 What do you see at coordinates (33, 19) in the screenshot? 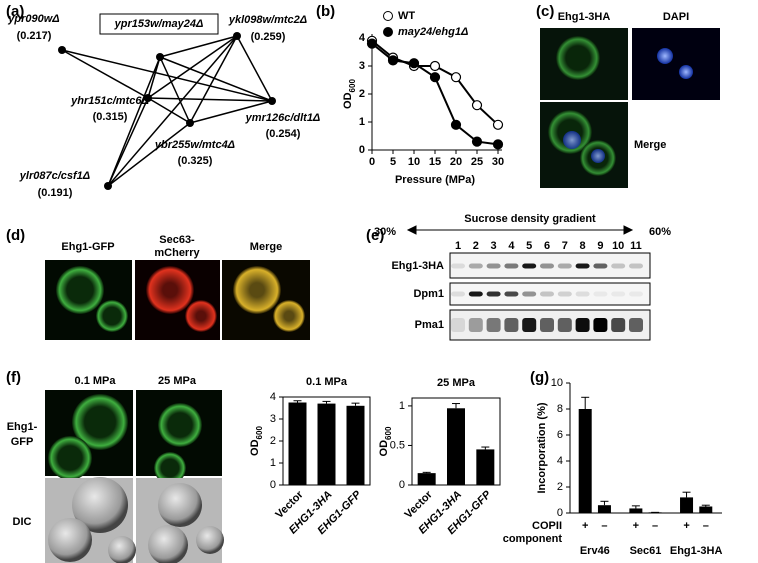
I see `node-name: ypr090wΔ` at bounding box center [33, 19].